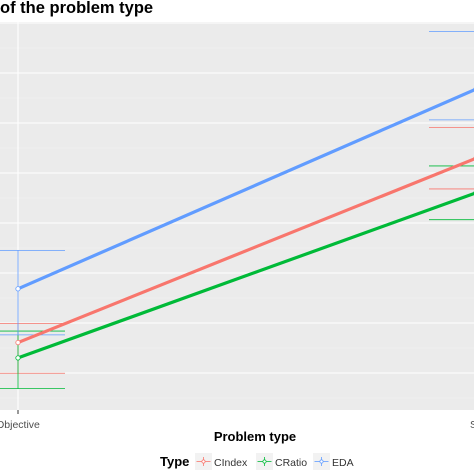 Image resolution: width=474 pixels, height=474 pixels. Describe the element at coordinates (237, 425) in the screenshot. I see `x-tick-labels: Objective S` at that location.